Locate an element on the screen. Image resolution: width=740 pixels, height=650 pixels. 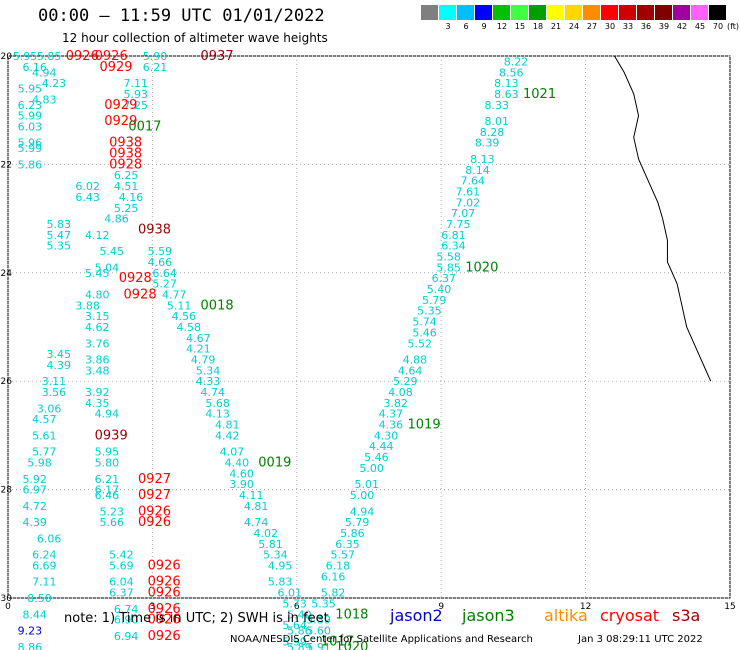
coastline is located at coordinates (663, 218).